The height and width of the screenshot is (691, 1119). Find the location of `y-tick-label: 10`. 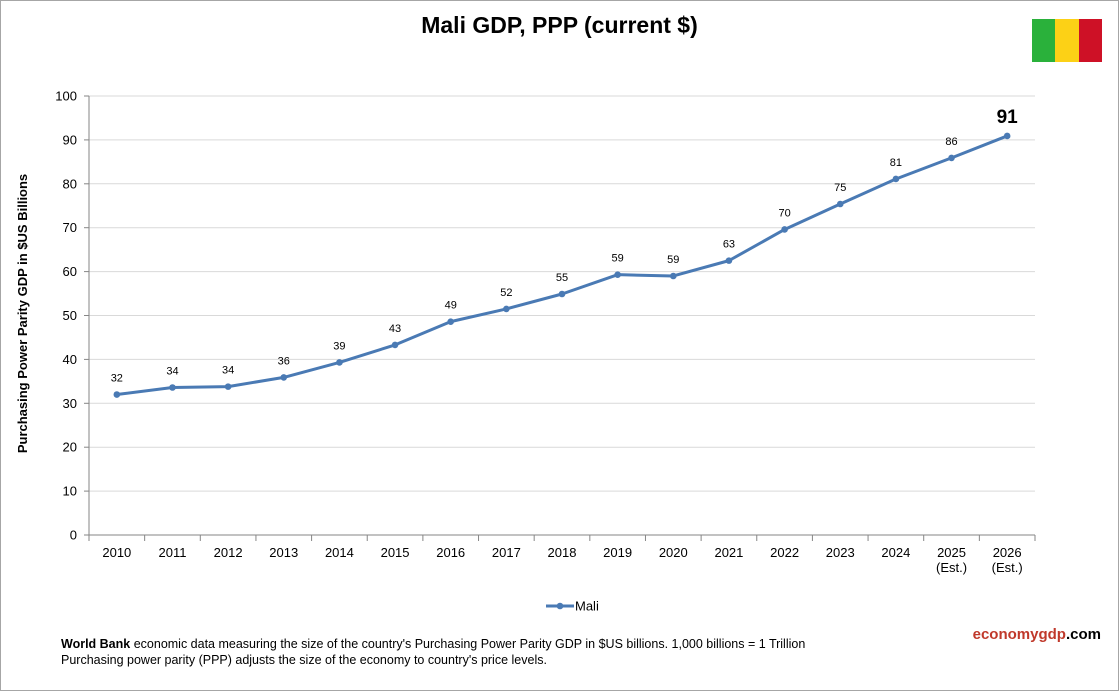

y-tick-label: 10 is located at coordinates (70, 491).